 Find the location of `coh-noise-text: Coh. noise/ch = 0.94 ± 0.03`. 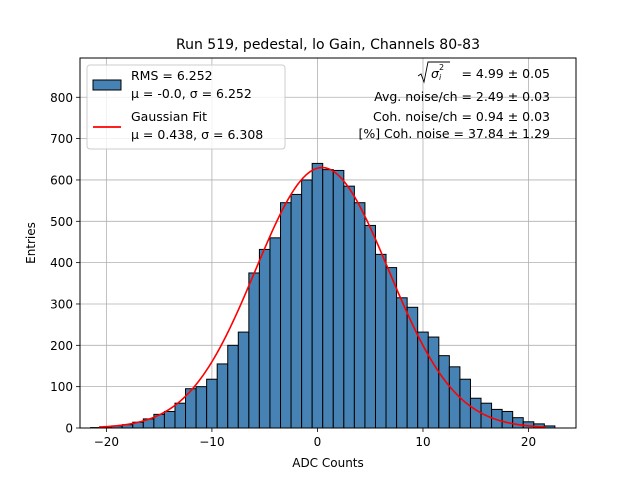

coh-noise-text: Coh. noise/ch = 0.94 ± 0.03 is located at coordinates (461, 116).